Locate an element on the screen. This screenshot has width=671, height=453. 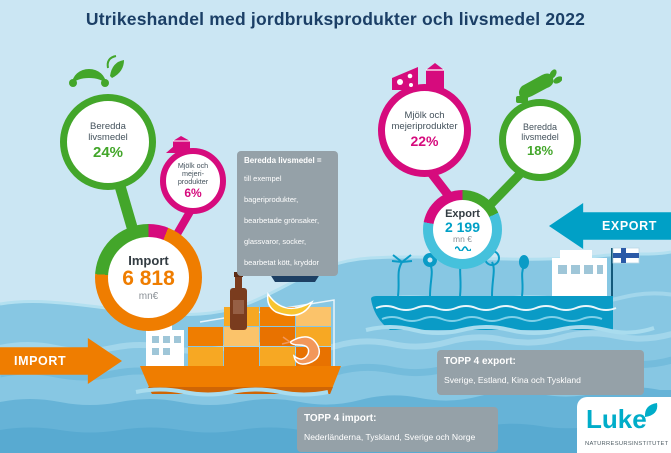
bubble-value: 6% is located at coordinates (193, 192).